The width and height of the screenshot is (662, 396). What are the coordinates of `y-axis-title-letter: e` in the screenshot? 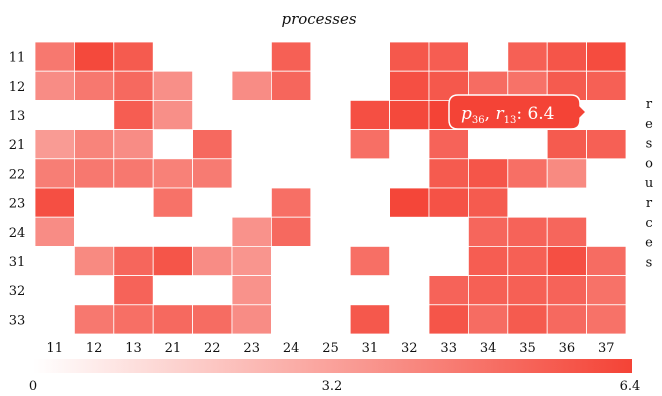 It's located at (649, 243).